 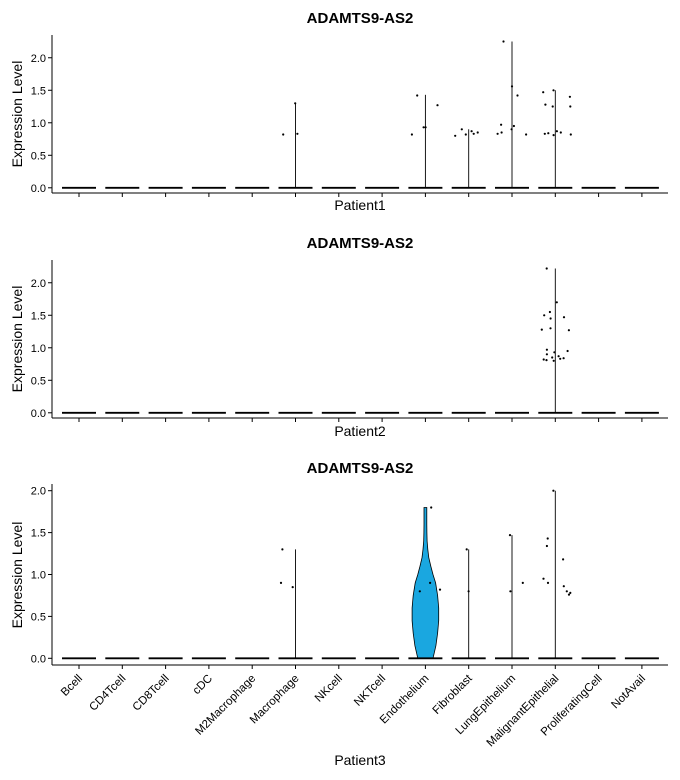 I want to click on x-tick-label-Bcell: Bcell, so click(x=72, y=686).